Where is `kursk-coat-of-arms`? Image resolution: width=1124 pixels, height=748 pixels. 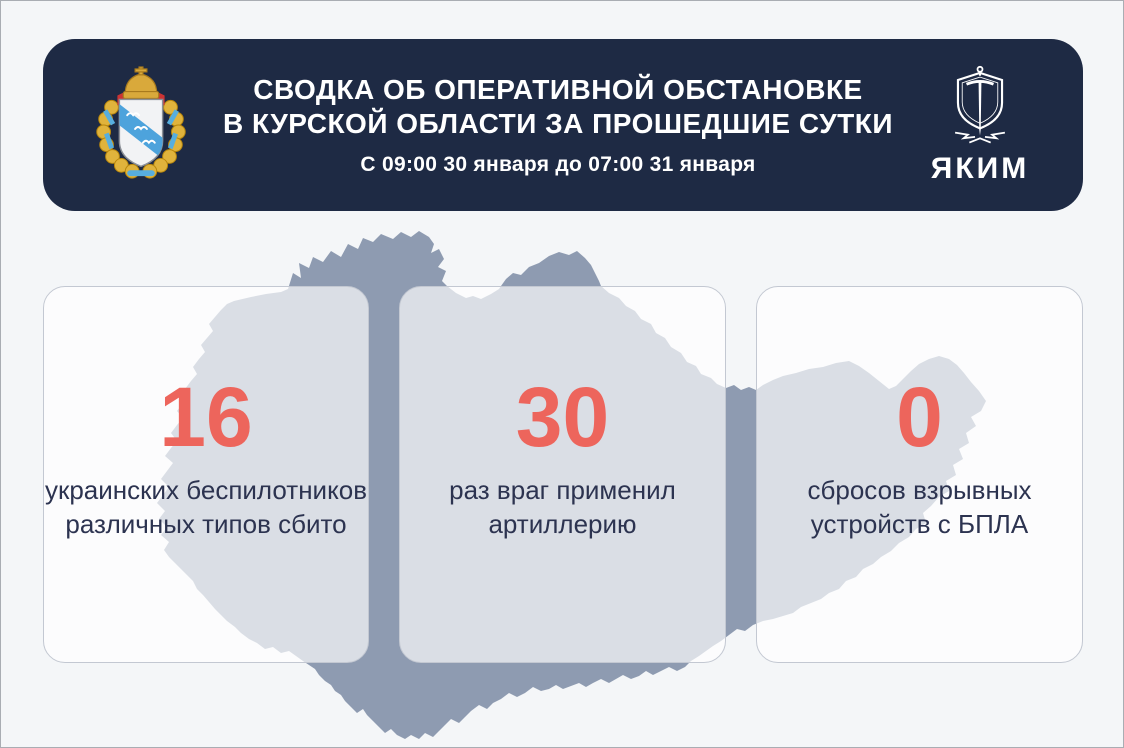
kursk-coat-of-arms is located at coordinates (141, 125).